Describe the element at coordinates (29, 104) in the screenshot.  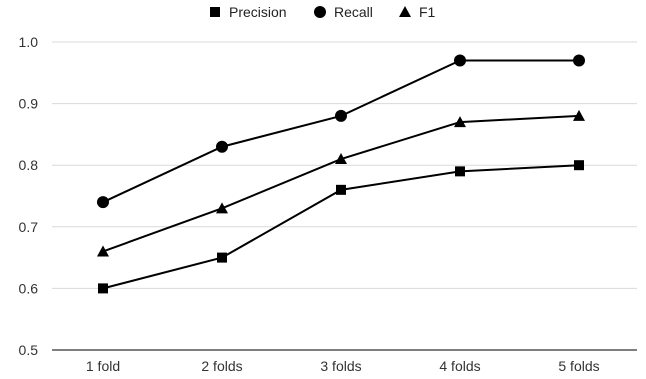
I see `y-tick-label: 0.9` at that location.